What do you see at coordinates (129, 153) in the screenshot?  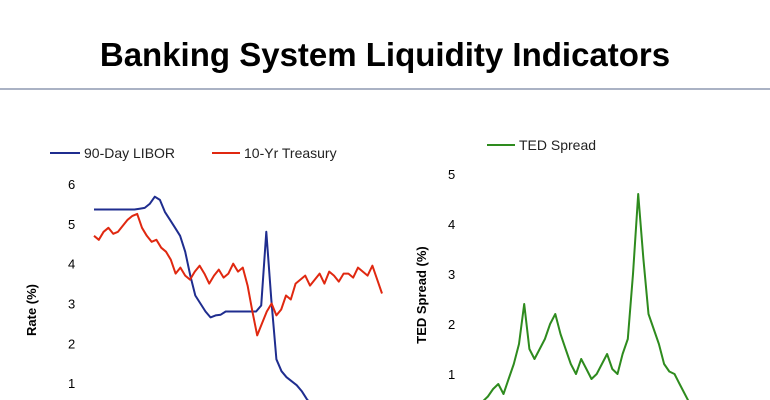 I see `legend-label-libor: 90-Day LIBOR` at bounding box center [129, 153].